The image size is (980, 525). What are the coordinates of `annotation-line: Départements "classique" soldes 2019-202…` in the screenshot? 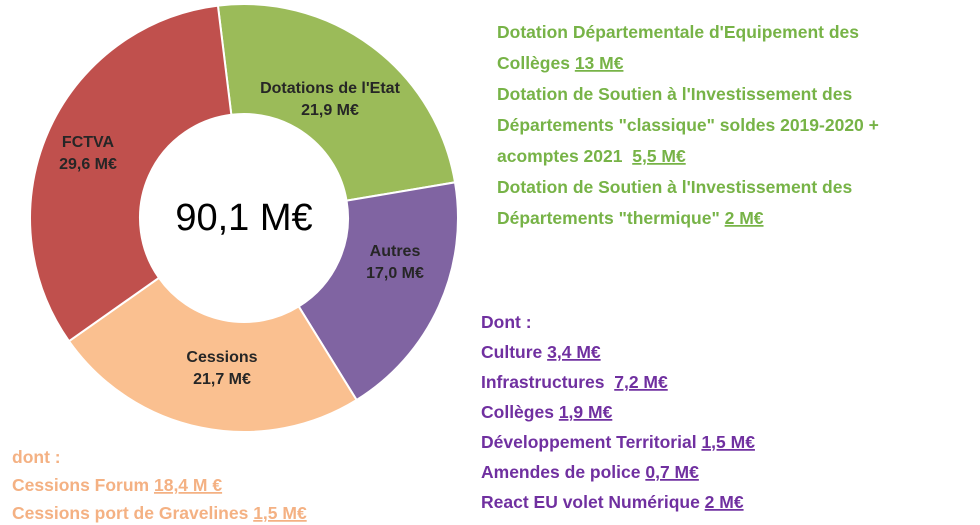 It's located at (688, 125).